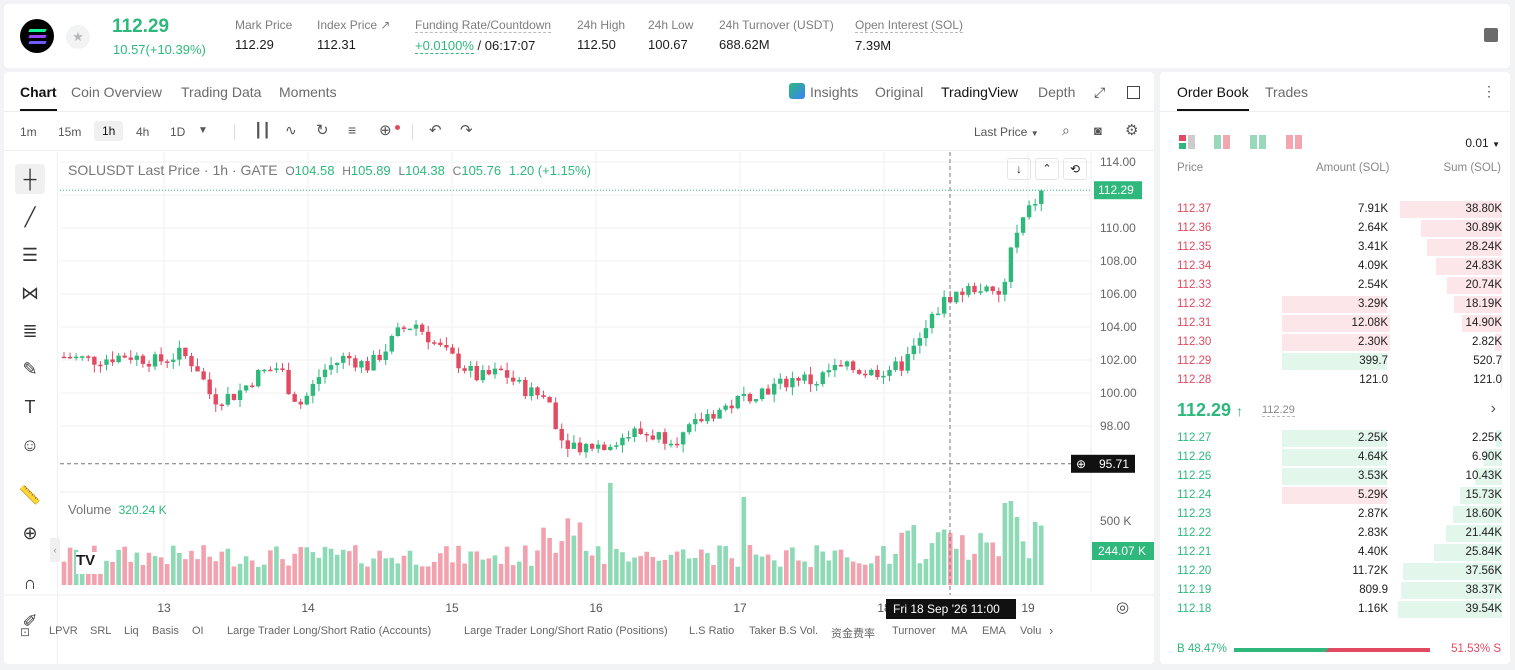 This screenshot has height=670, width=1515. I want to click on legend-l-label: L, so click(402, 171).